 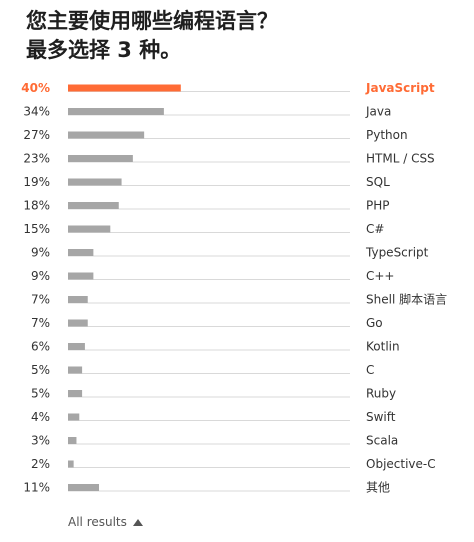 I want to click on category-label: PHP, so click(x=378, y=206).